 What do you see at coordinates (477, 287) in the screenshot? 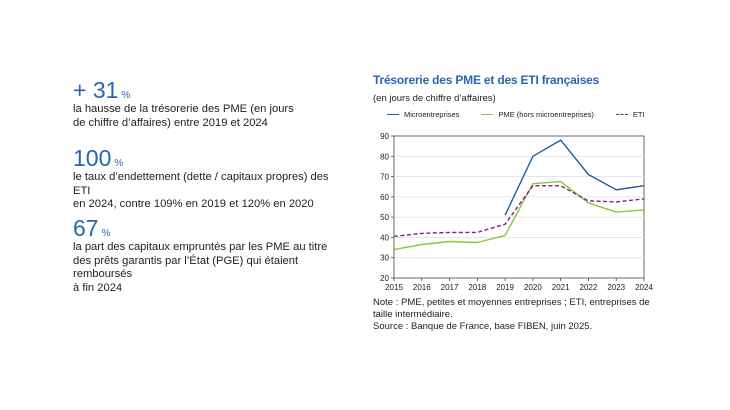
I see `x-tick-label: 2018` at bounding box center [477, 287].